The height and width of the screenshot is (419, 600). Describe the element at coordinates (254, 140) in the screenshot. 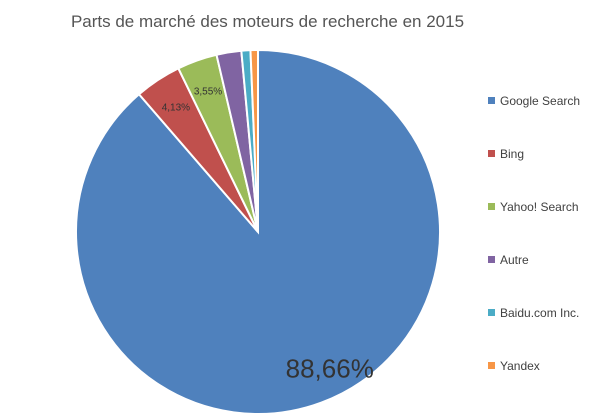

I see `pie-slice-yandex` at that location.